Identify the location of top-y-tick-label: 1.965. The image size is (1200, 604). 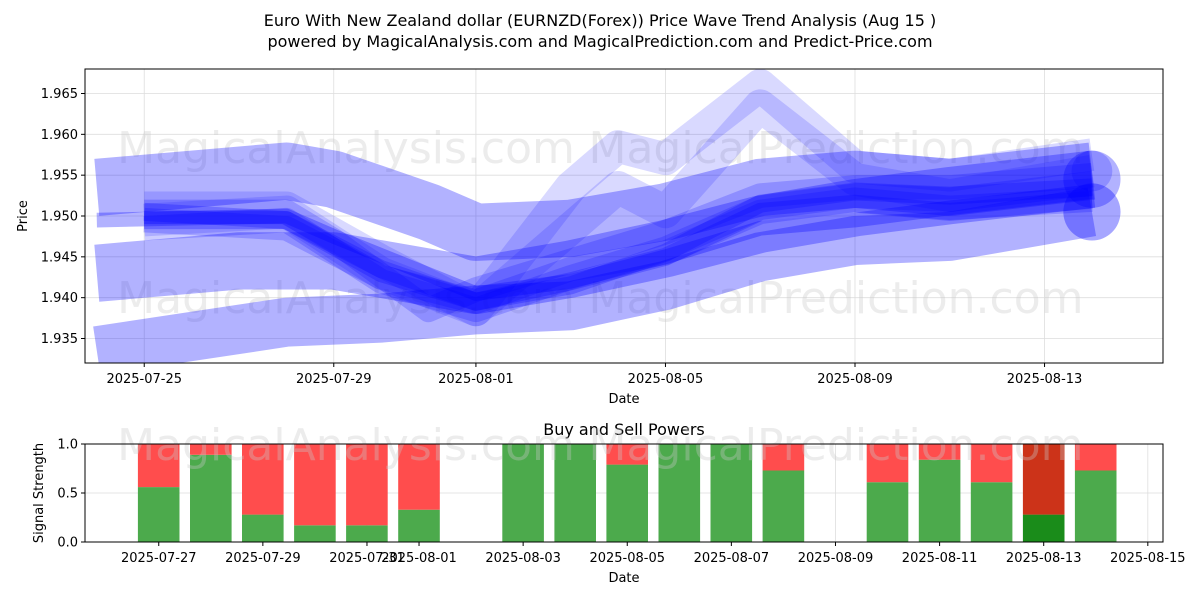
(59, 94).